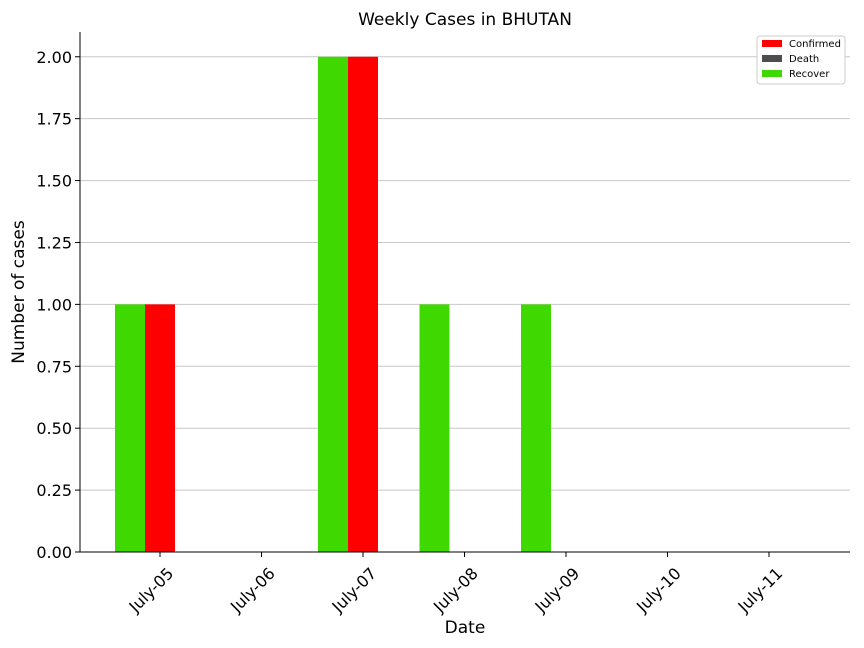 This screenshot has height=648, width=864. What do you see at coordinates (760, 590) in the screenshot?
I see `x-tick-label: July-11` at bounding box center [760, 590].